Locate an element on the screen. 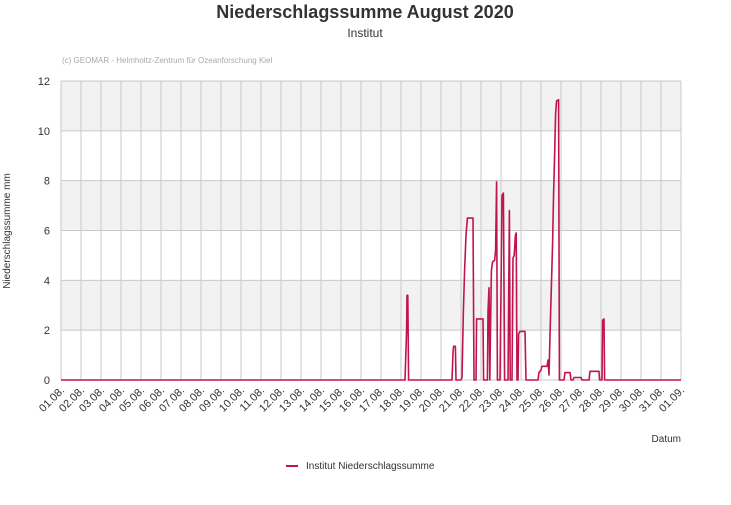 This screenshot has width=731, height=505. legend: Institut Niederschlagssumme is located at coordinates (360, 466).